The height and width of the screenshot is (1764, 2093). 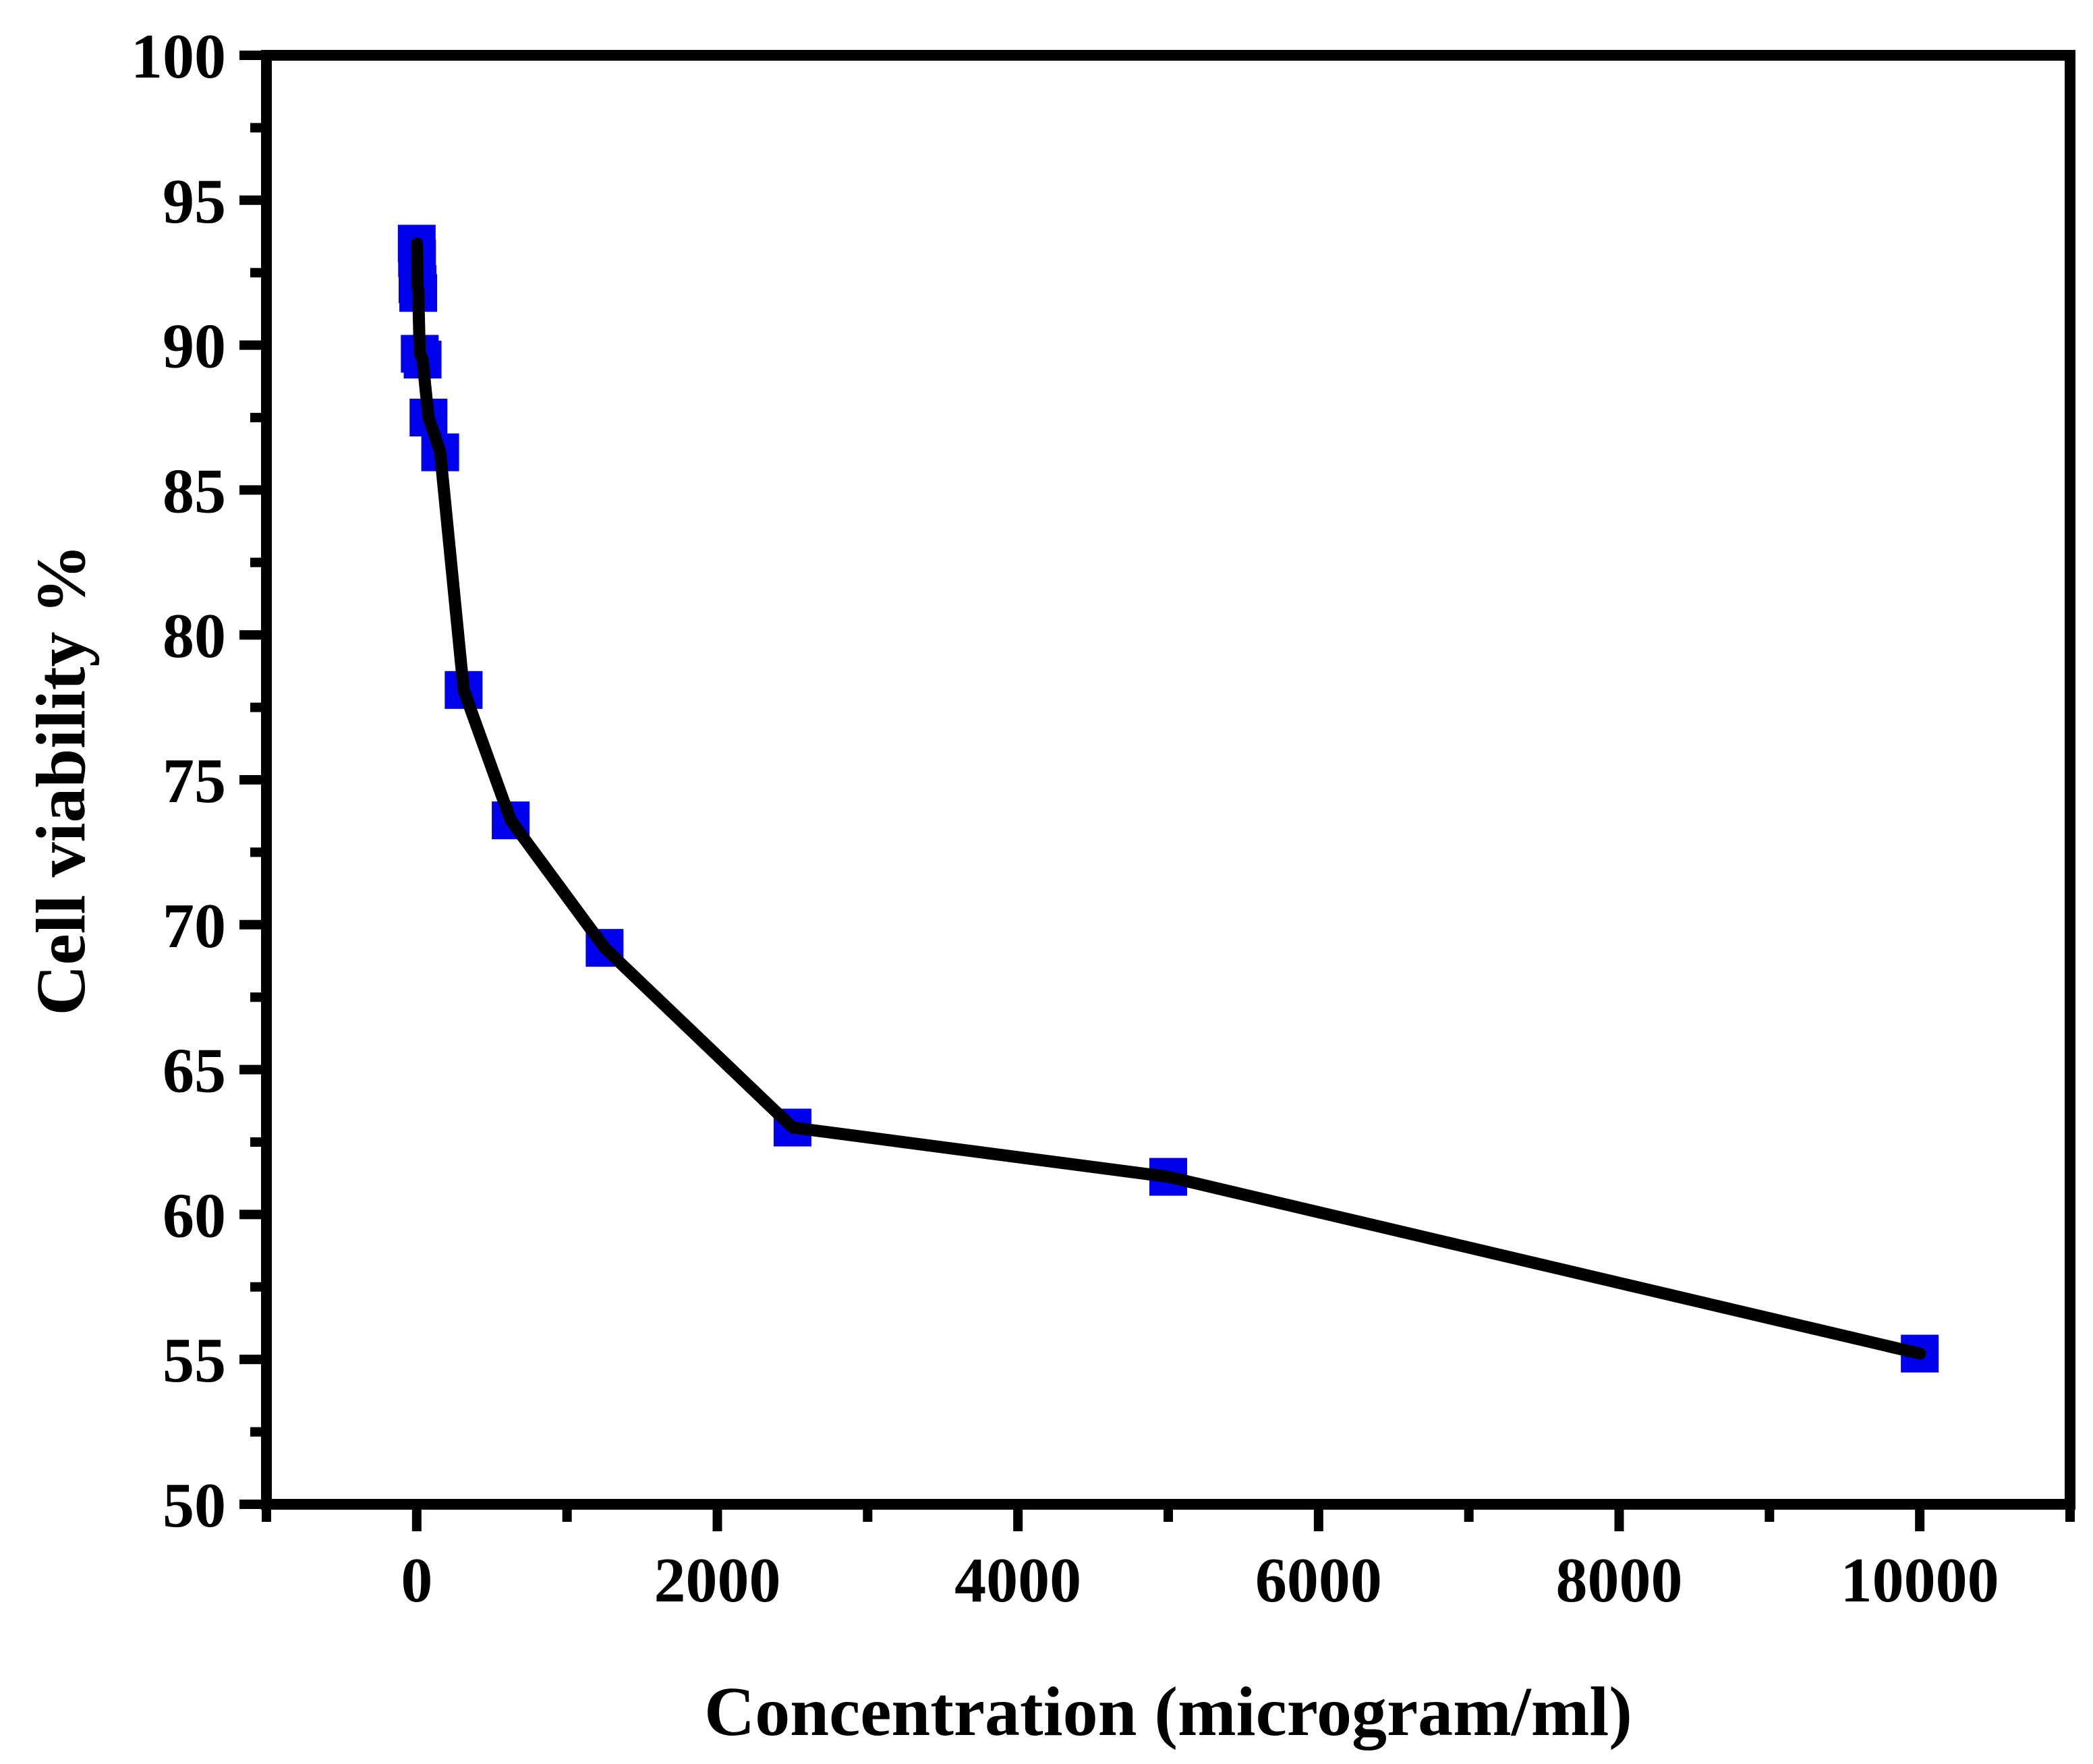 What do you see at coordinates (194, 1071) in the screenshot?
I see `y-tick-label: 65` at bounding box center [194, 1071].